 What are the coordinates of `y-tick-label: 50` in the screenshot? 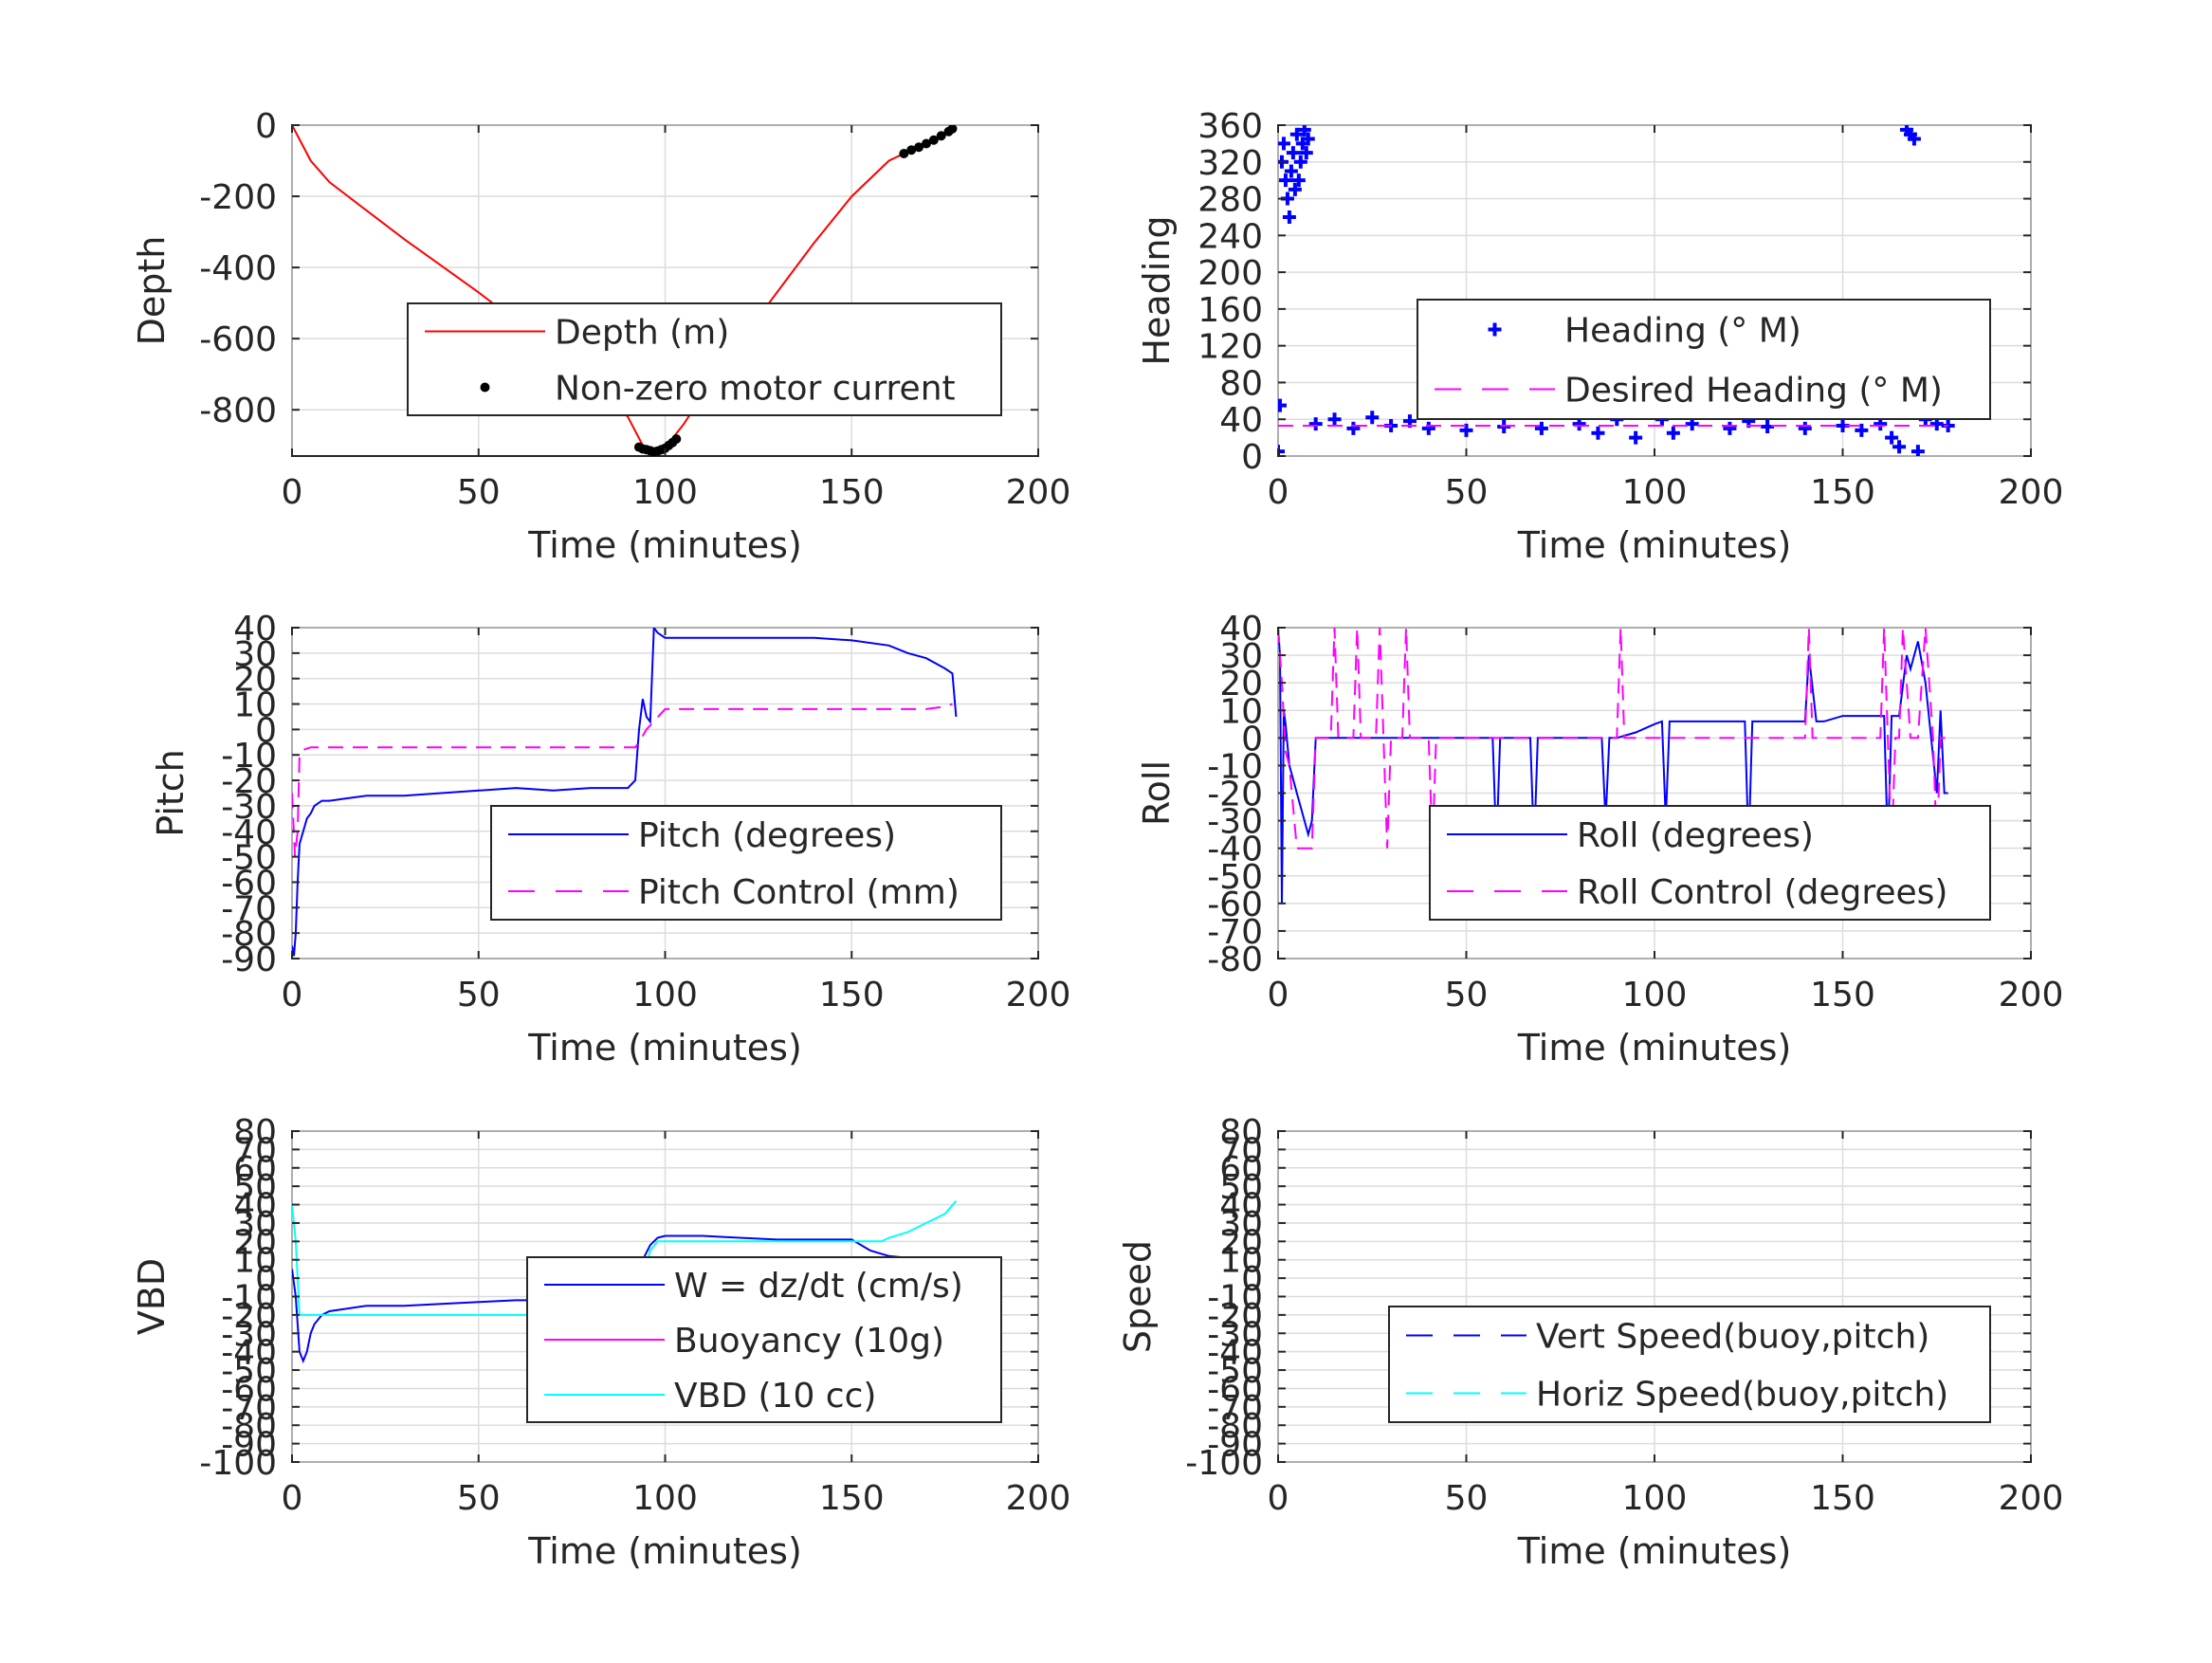 It's located at (1241, 1187).